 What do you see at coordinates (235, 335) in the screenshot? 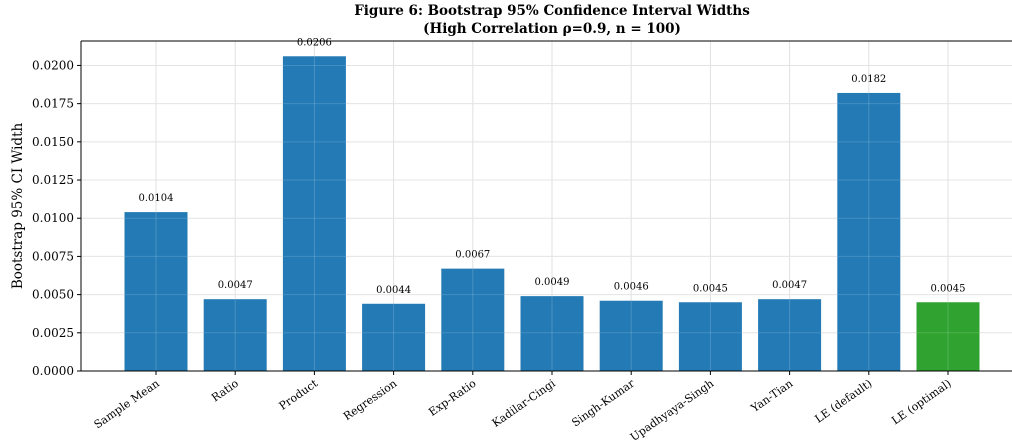
I see `bar-ratio` at bounding box center [235, 335].